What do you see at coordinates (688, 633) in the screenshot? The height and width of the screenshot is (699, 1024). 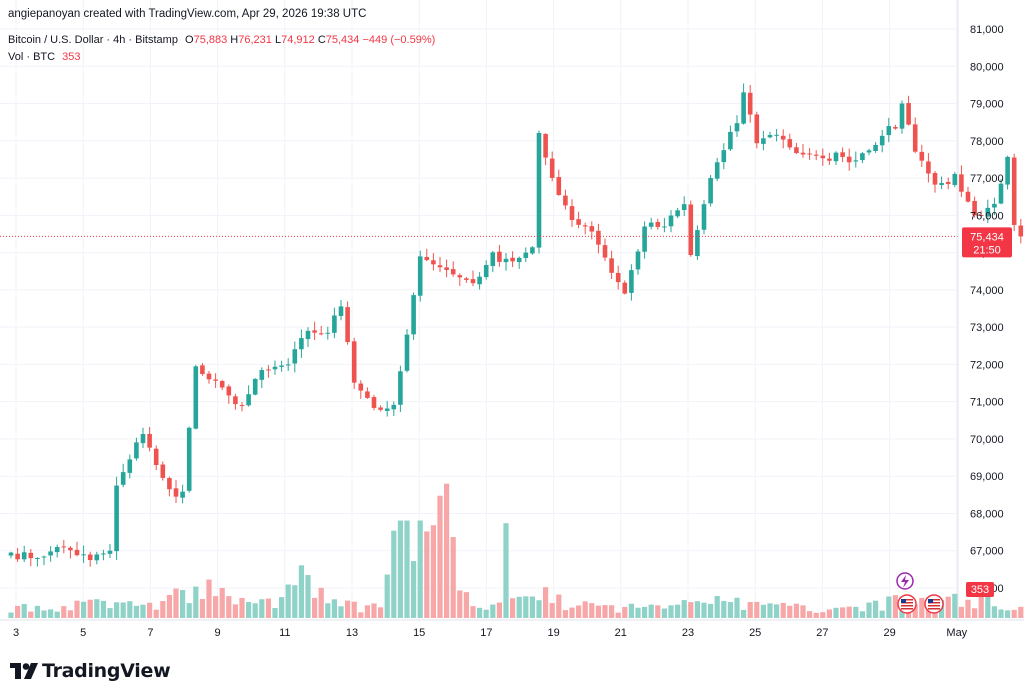 I see `x-tick-label: 23` at bounding box center [688, 633].